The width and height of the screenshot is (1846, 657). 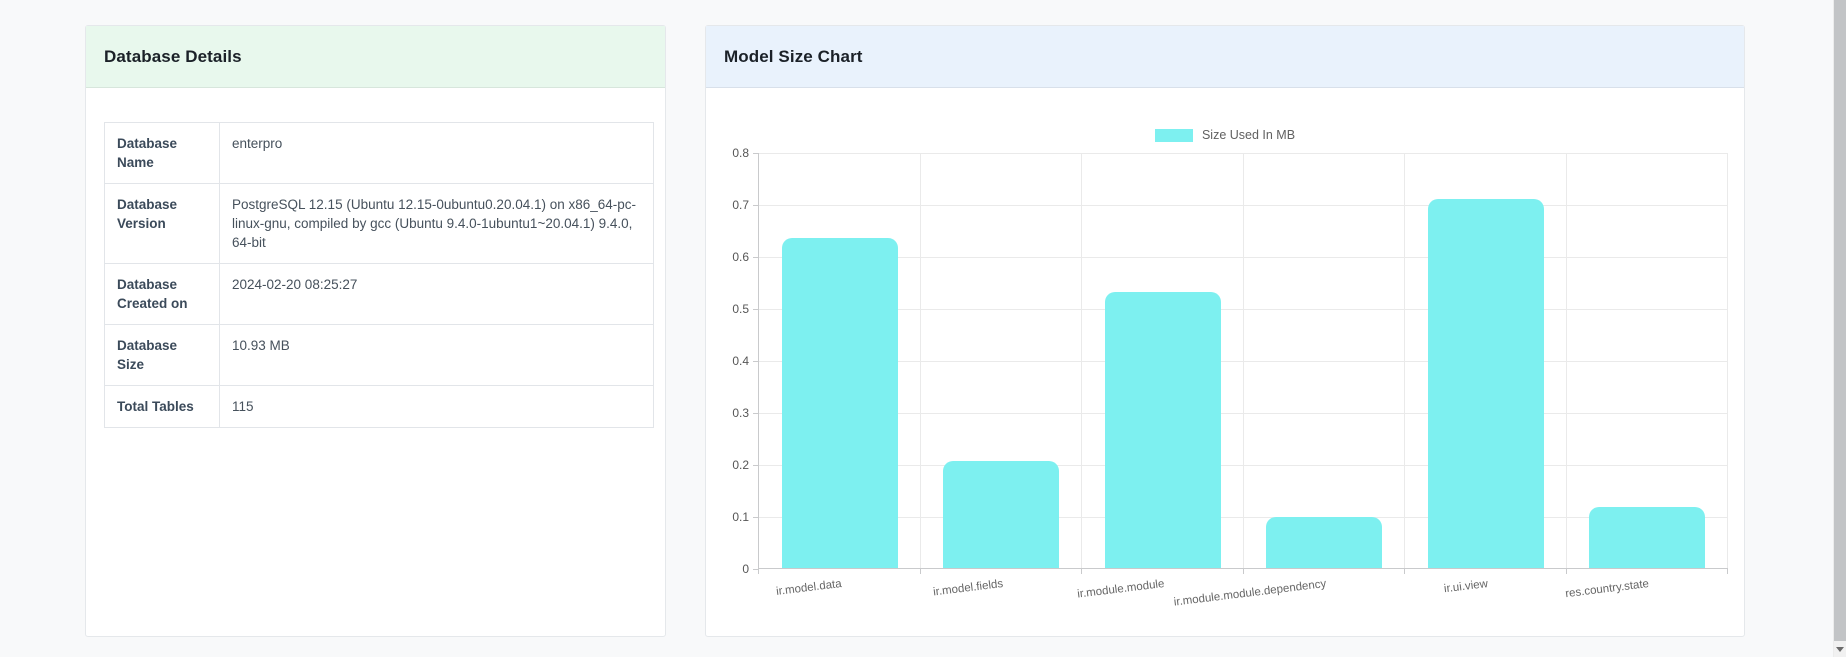 What do you see at coordinates (1607, 589) in the screenshot?
I see `x-axis-label: res.country.state` at bounding box center [1607, 589].